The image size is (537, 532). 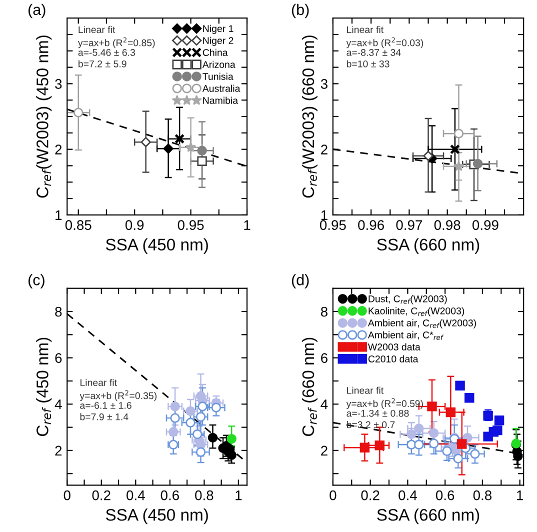 I want to click on annotation: b=10 ± 33, so click(x=368, y=64).